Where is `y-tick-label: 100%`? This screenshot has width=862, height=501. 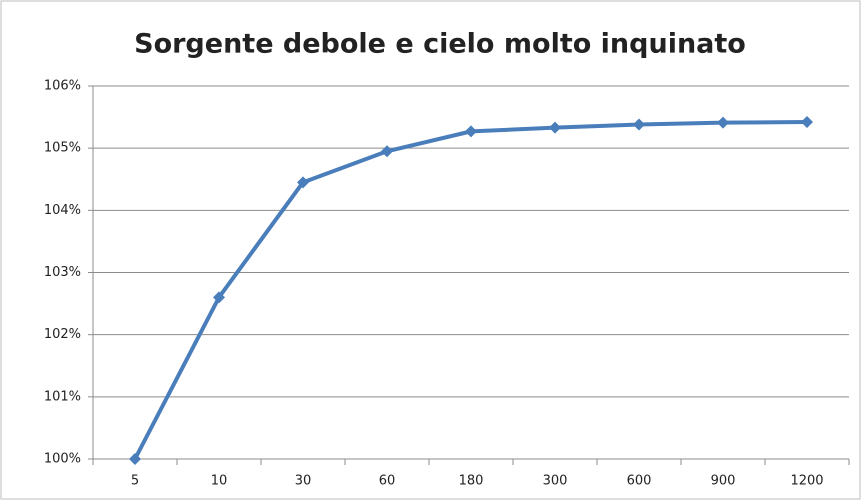 y-tick-label: 100% is located at coordinates (62, 459).